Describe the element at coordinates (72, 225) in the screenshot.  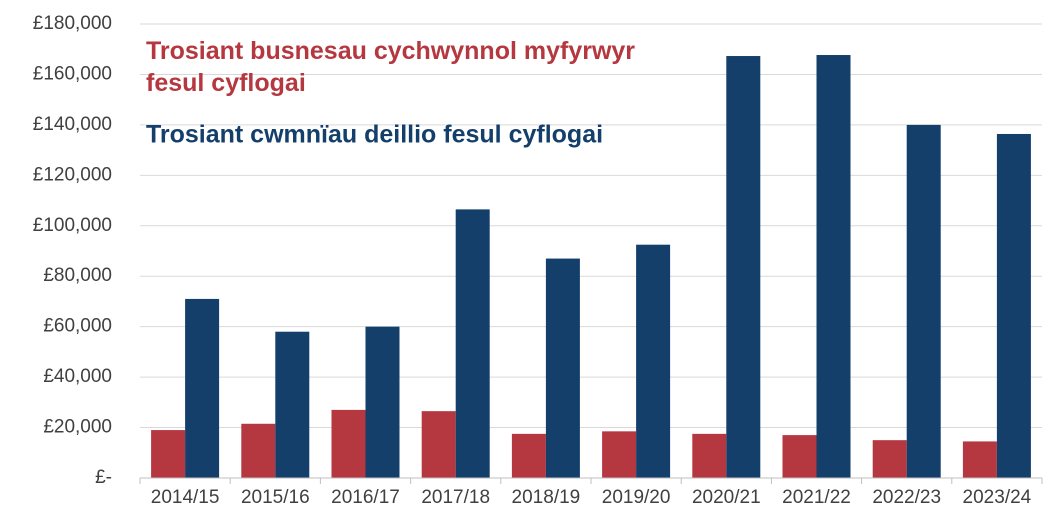
I see `y-tick-label: £100,000` at that location.